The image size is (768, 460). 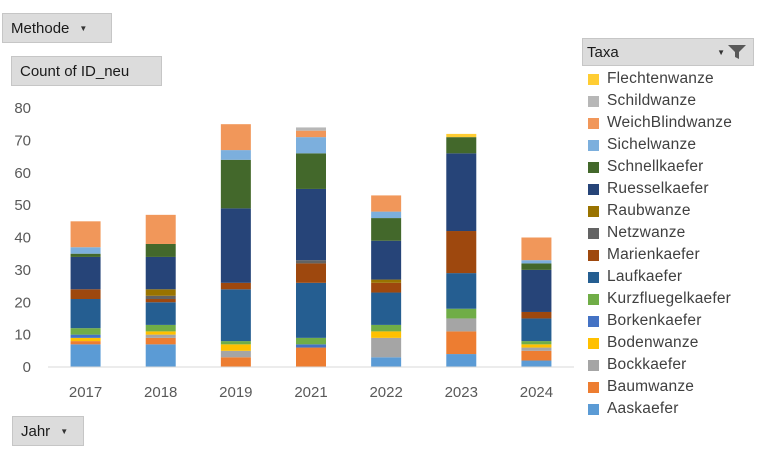 I want to click on legend-item: Sichelwanze, so click(x=677, y=145).